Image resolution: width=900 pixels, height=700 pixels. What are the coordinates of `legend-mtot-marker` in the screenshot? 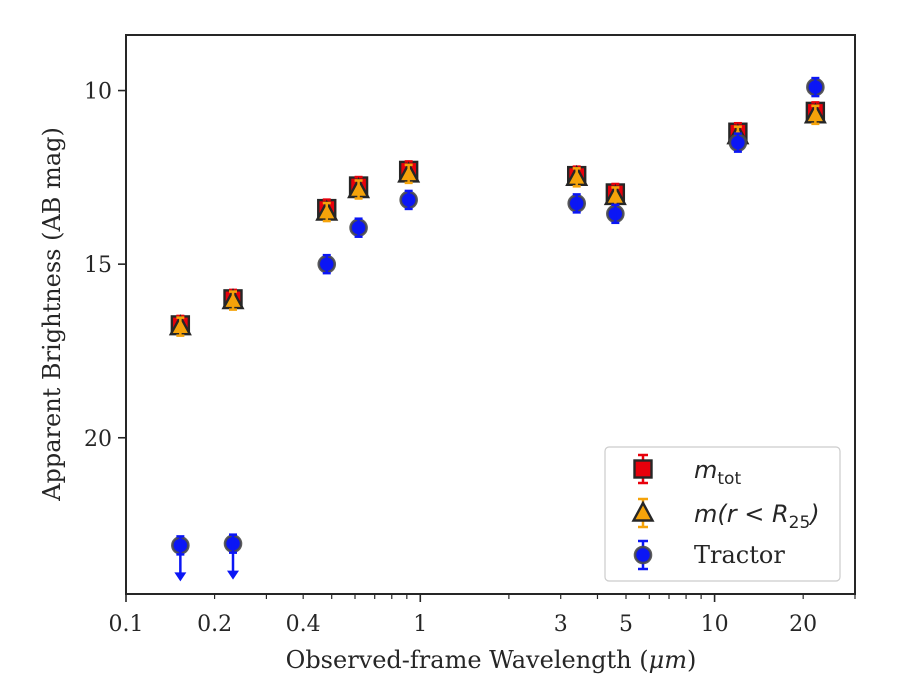 It's located at (643, 469).